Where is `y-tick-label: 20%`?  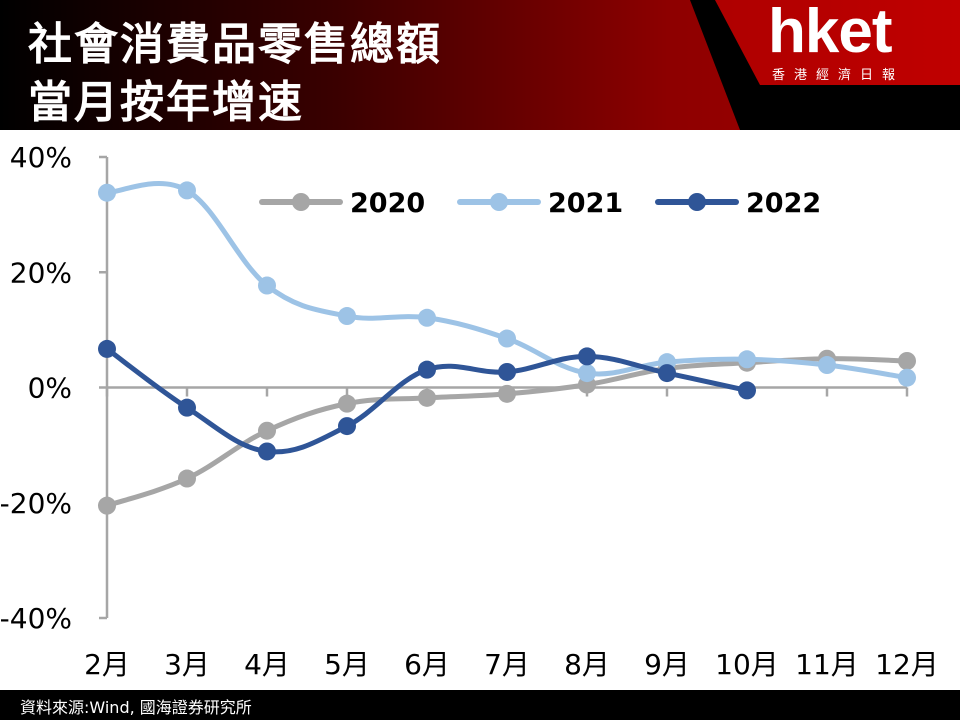
y-tick-label: 20% is located at coordinates (41, 272).